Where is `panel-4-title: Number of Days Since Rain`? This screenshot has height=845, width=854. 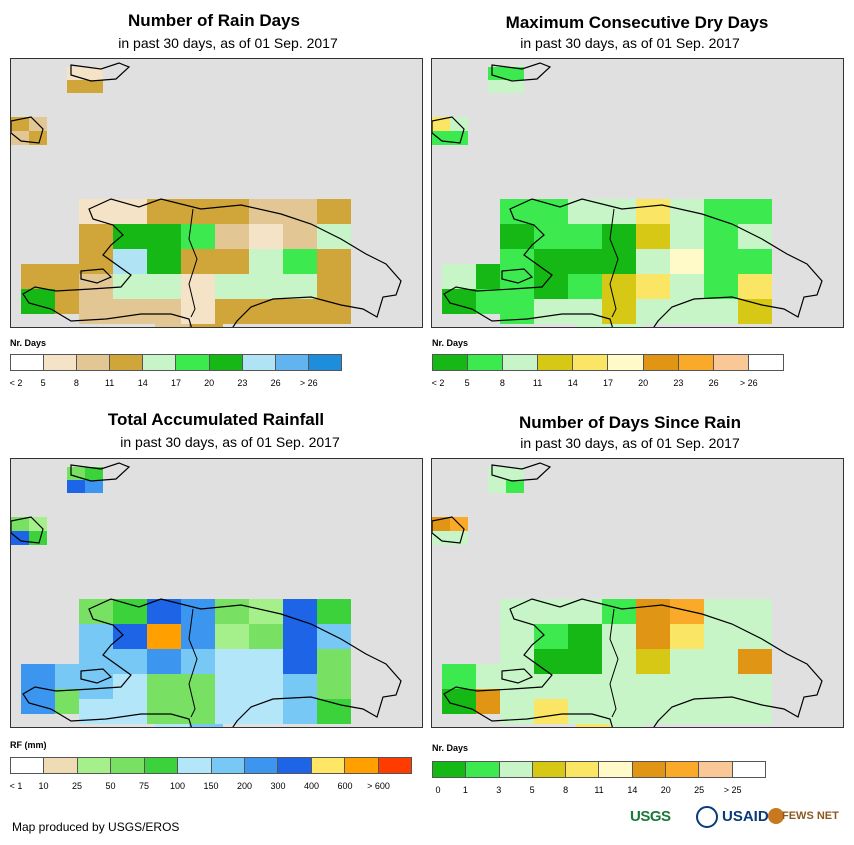 panel-4-title: Number of Days Since Rain is located at coordinates (629, 422).